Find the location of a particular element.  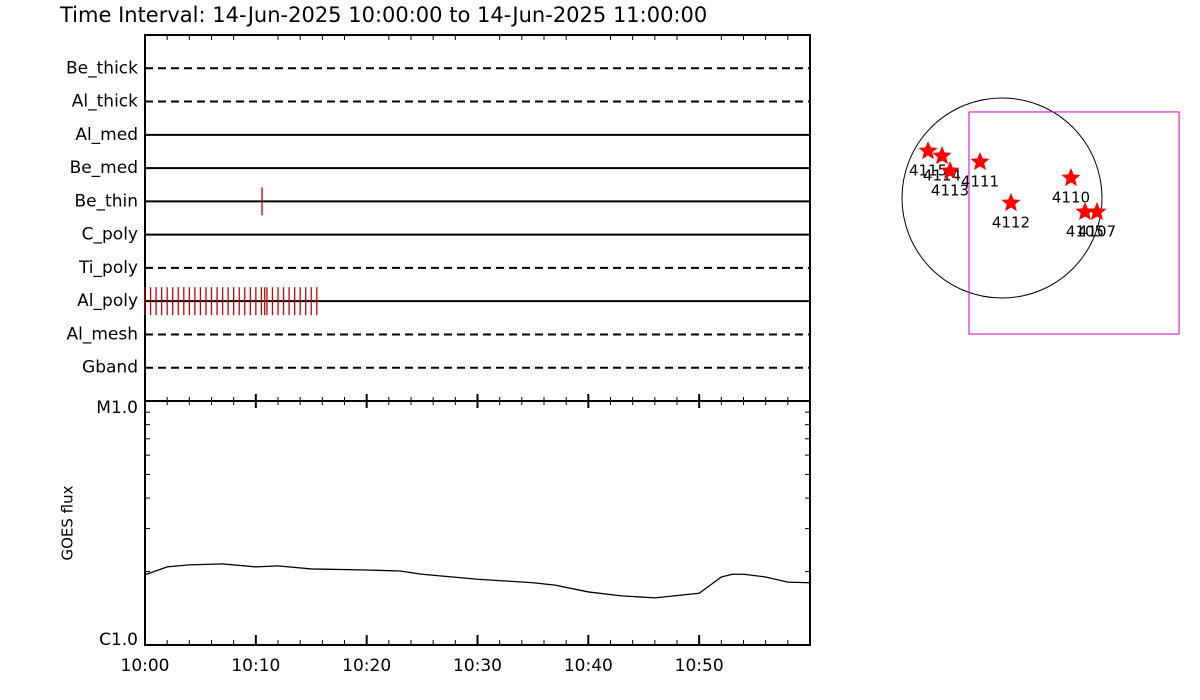

y-tick-label: C1.0 is located at coordinates (118, 640).